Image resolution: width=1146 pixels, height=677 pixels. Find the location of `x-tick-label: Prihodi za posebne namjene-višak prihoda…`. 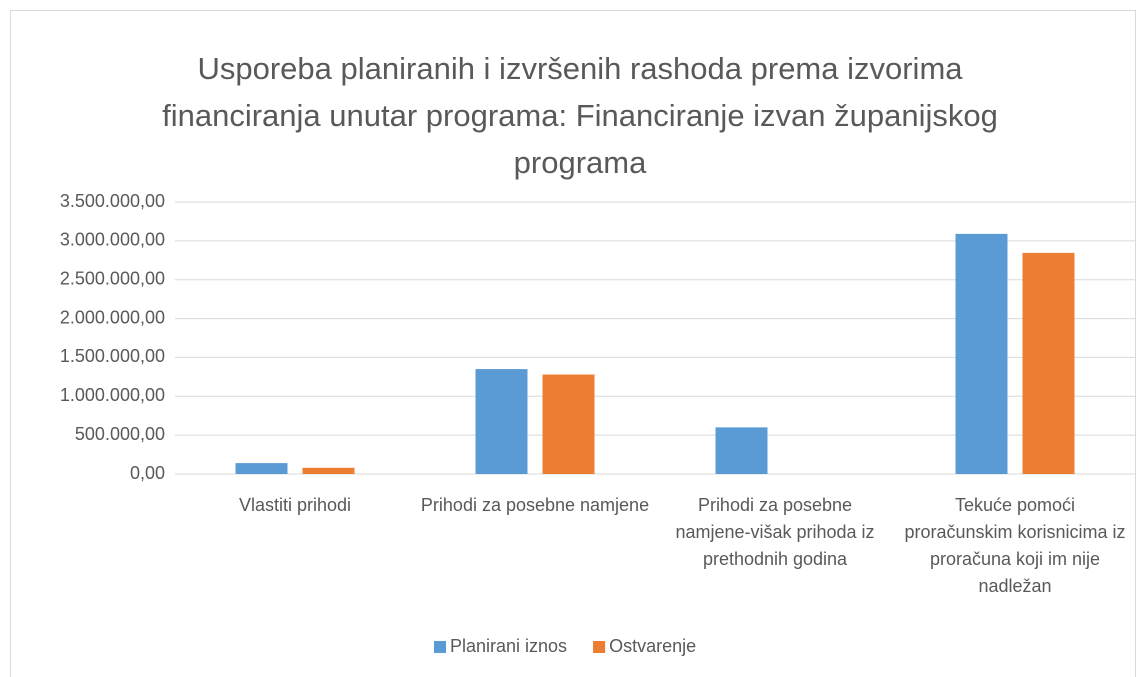

x-tick-label: Prihodi za posebne namjene-višak prihoda… is located at coordinates (775, 532).